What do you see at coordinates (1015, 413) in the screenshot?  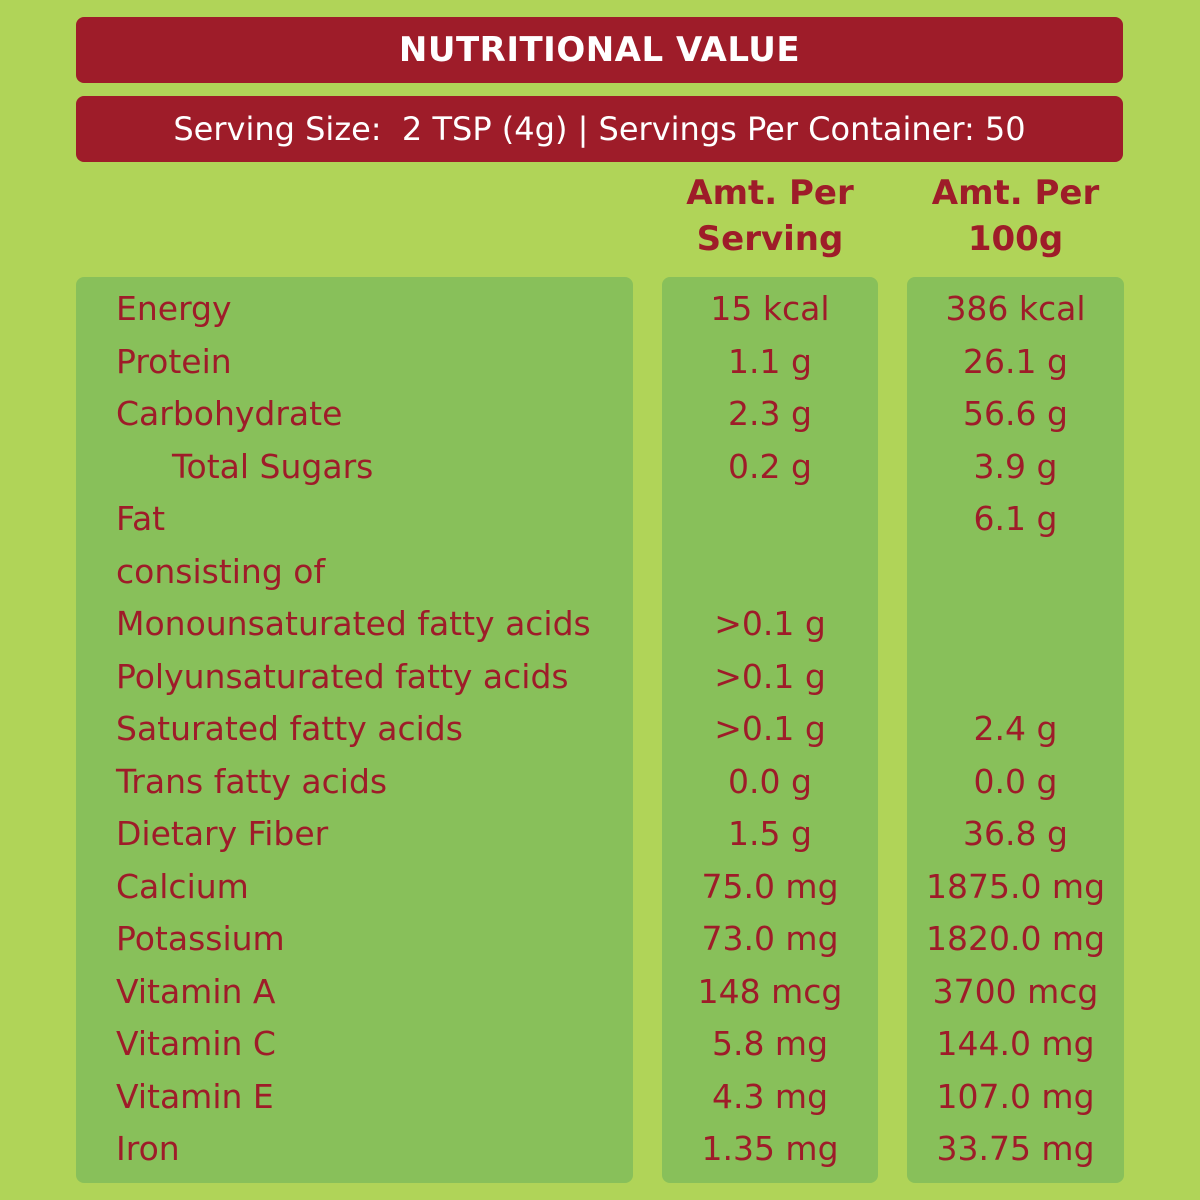 I see `amount-per-100g: 56.6 g` at bounding box center [1015, 413].